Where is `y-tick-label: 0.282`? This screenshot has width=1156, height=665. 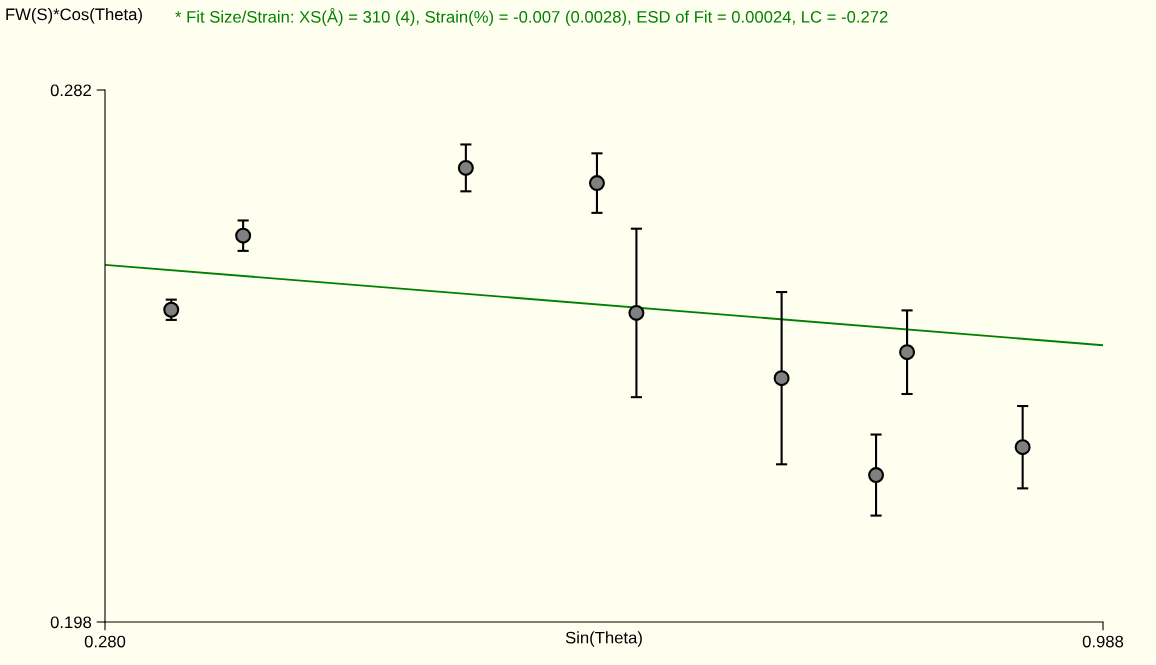
y-tick-label: 0.282 is located at coordinates (70, 90).